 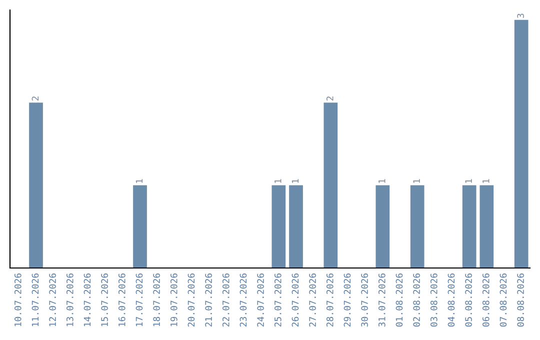 I want to click on x-tick-label: 08.08.2026, so click(x=520, y=300).